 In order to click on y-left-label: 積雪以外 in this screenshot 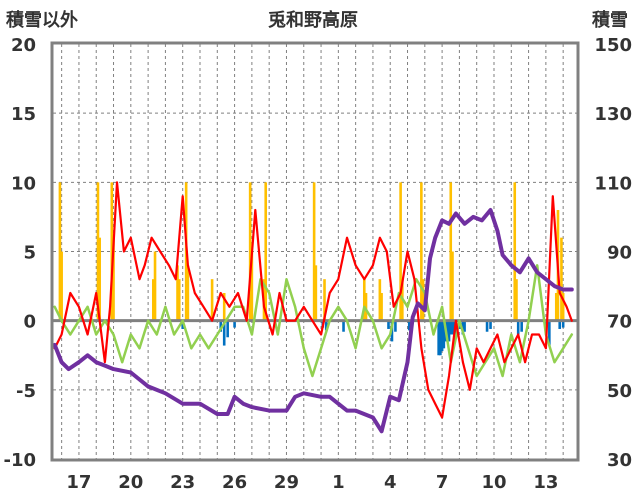, I will do `click(41, 20)`.